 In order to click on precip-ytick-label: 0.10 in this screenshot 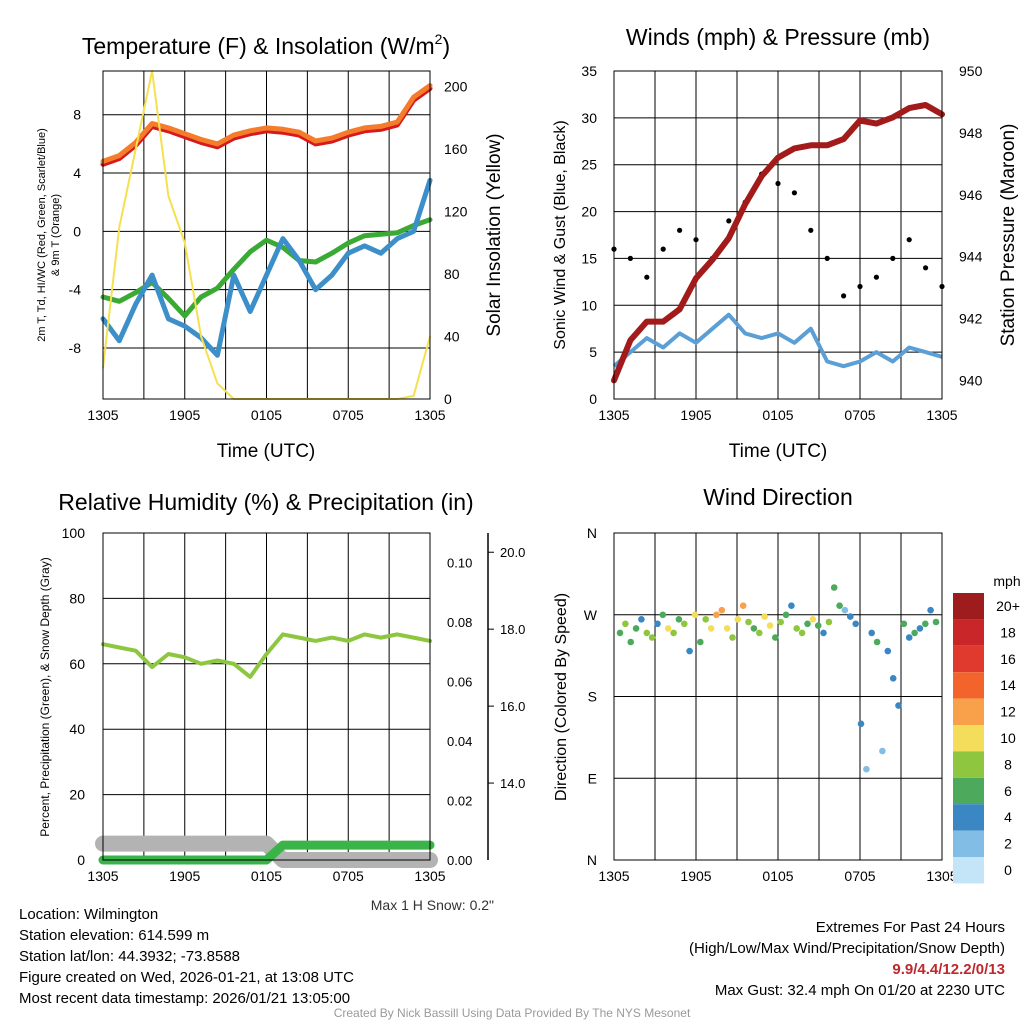, I will do `click(459, 563)`.